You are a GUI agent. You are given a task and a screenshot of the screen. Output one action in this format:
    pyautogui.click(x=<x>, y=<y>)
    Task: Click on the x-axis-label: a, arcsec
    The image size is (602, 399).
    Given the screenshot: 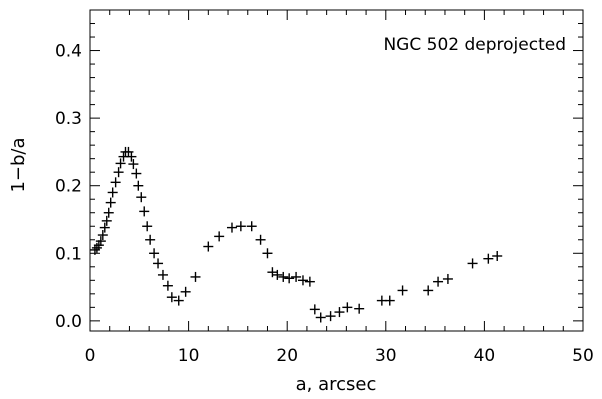 What is the action you would take?
    pyautogui.click(x=336, y=384)
    